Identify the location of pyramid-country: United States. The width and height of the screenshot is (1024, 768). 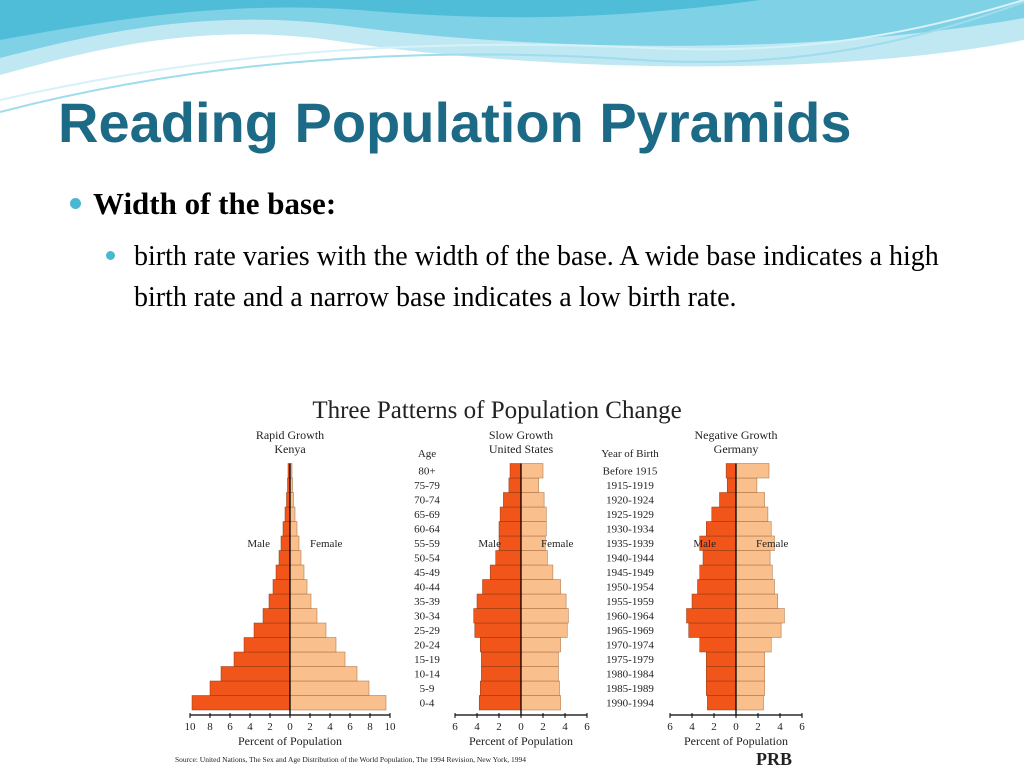
(521, 449).